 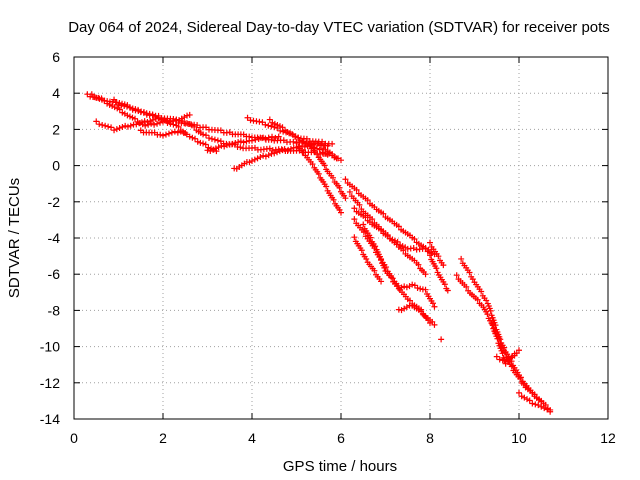 I want to click on y-tick-label: -4, so click(x=54, y=238).